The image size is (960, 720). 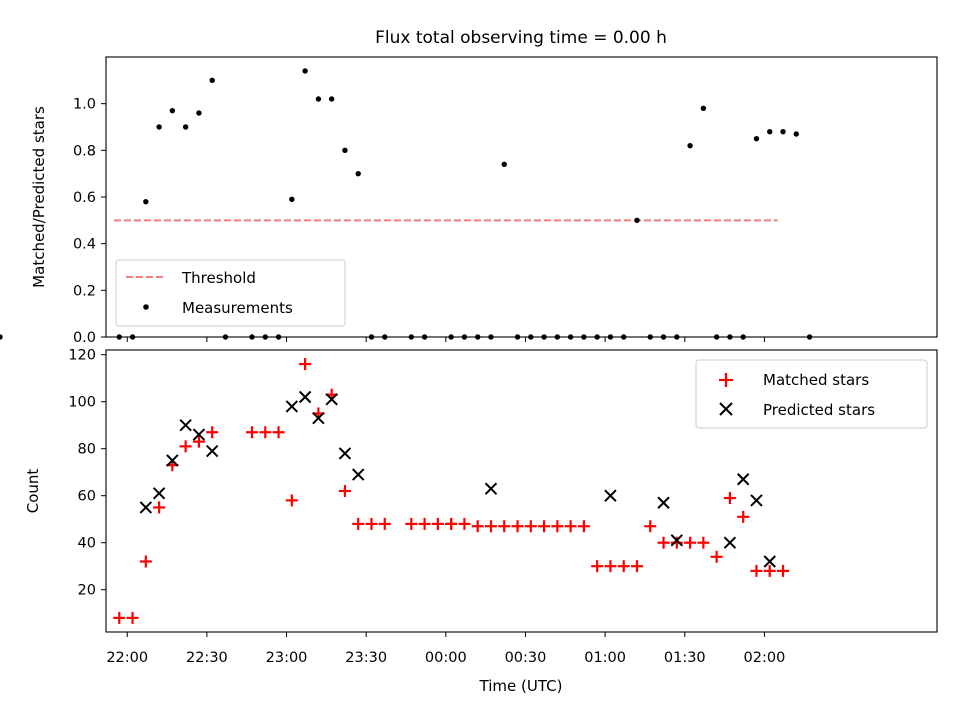 I want to click on bottom-x-tick-label: 00:30, so click(x=526, y=658).